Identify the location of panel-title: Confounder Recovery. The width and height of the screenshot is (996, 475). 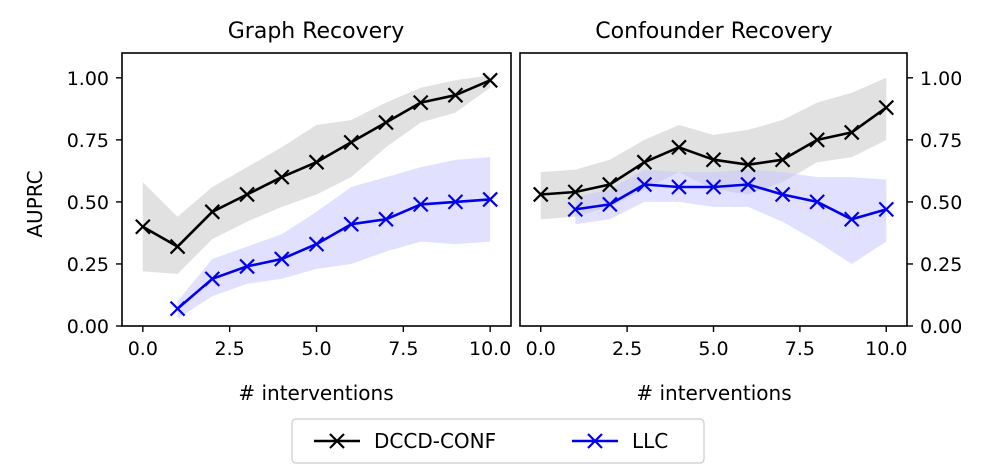
(713, 31).